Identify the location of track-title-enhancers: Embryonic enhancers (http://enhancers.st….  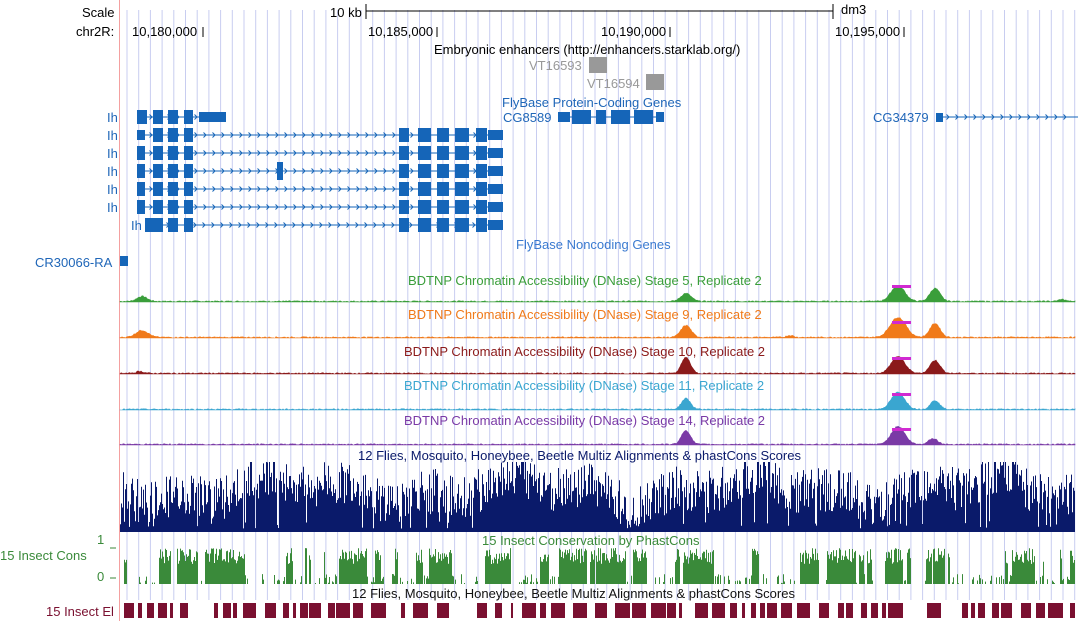
(587, 49).